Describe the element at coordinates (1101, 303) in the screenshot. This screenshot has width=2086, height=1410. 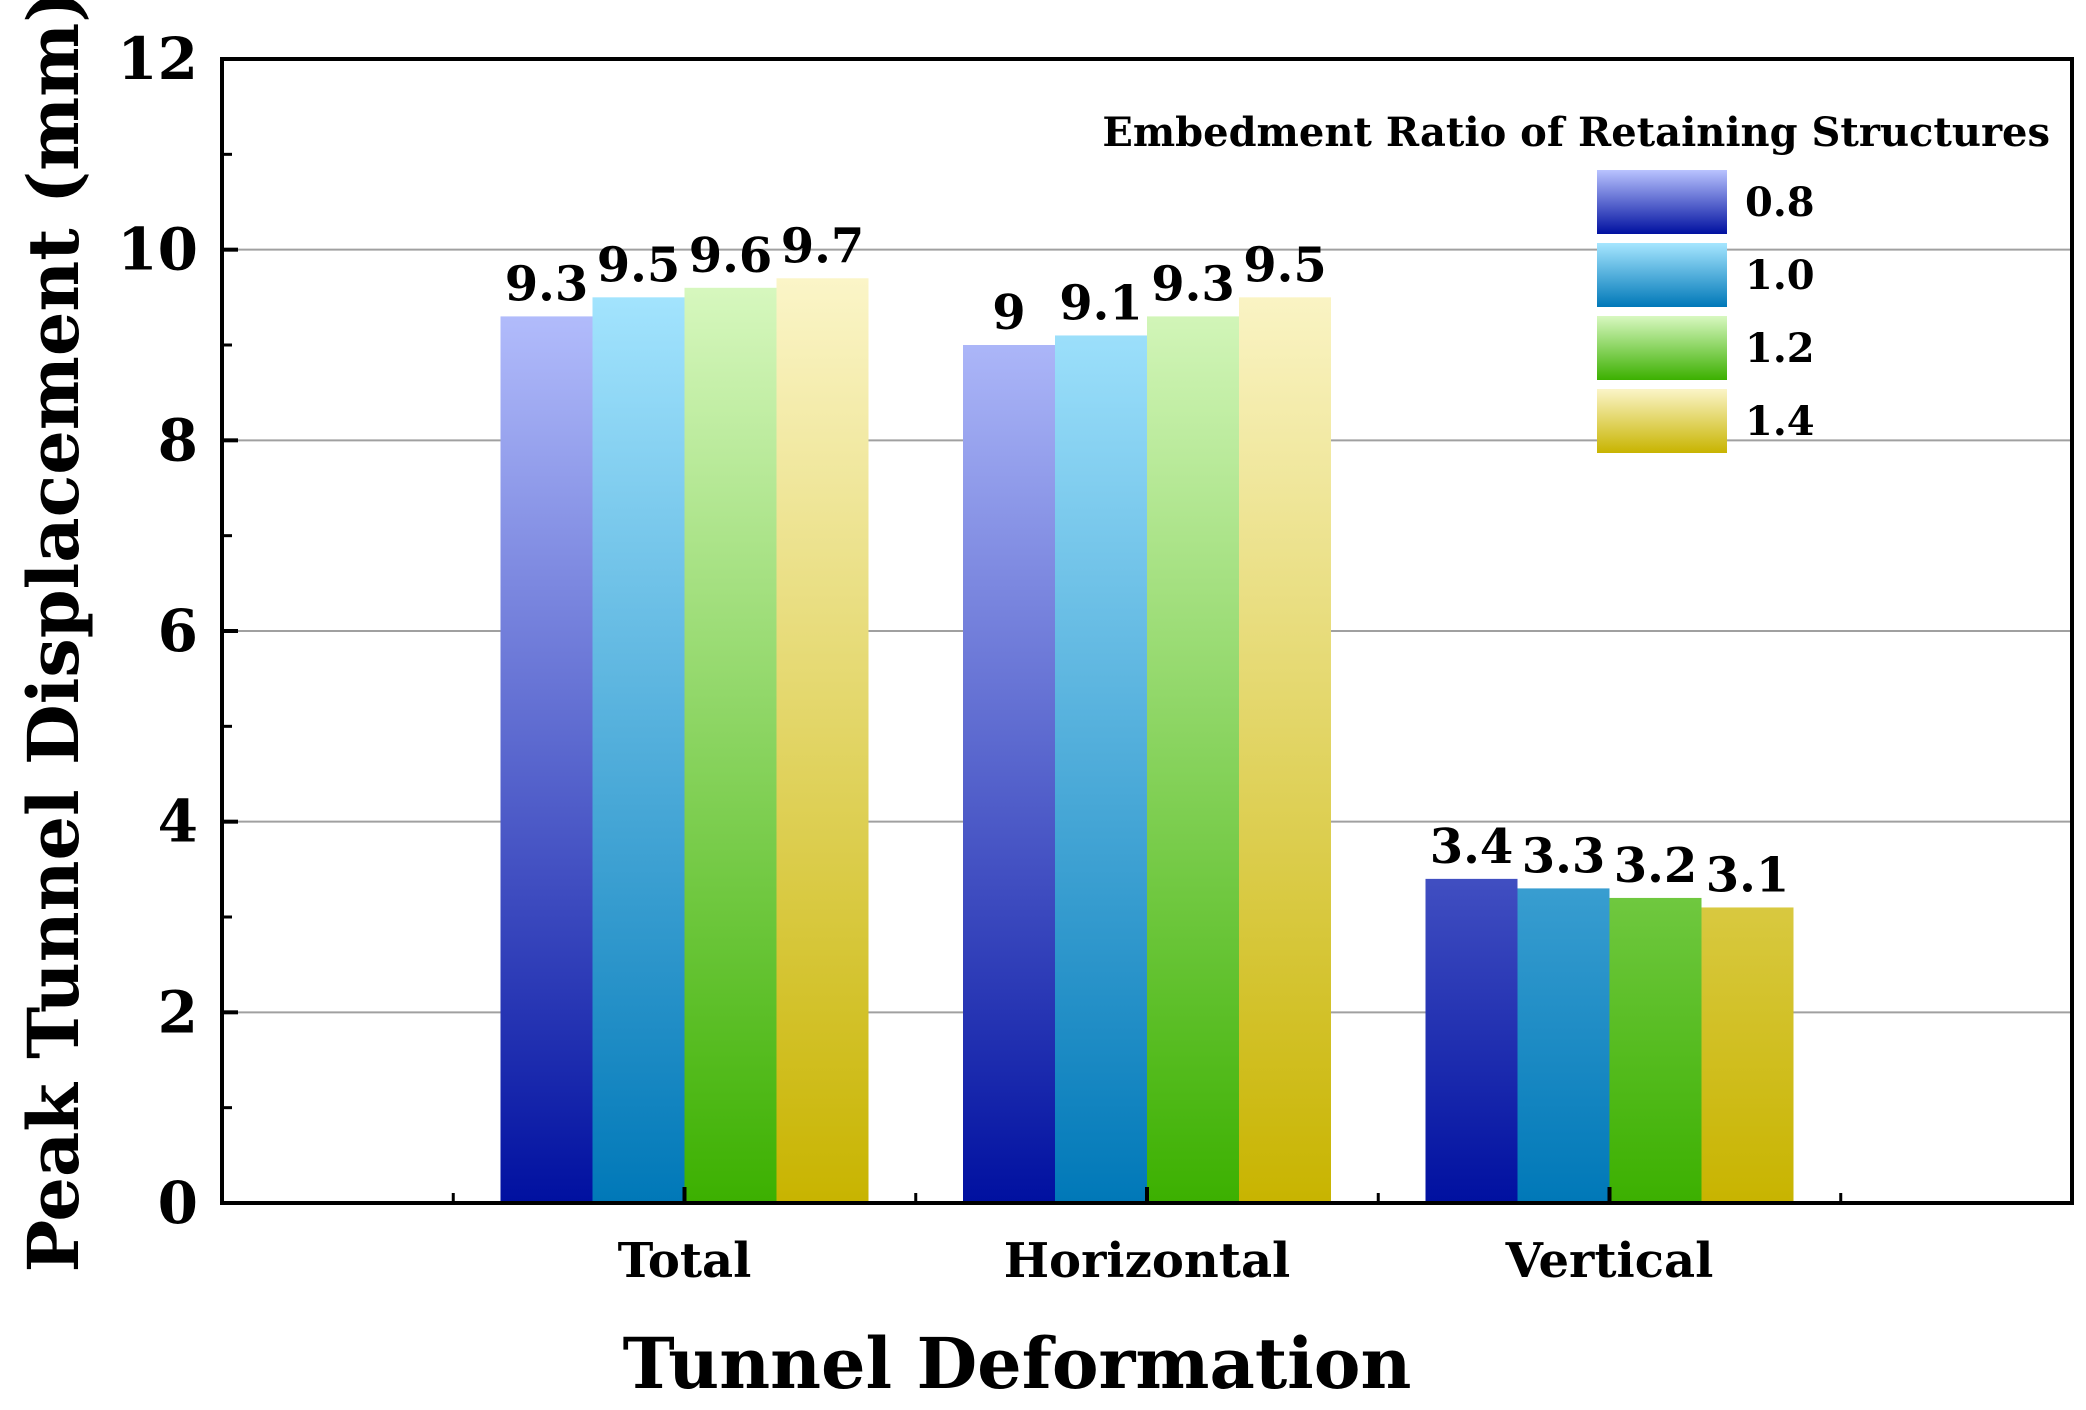
I see `data-label: 9.1` at that location.